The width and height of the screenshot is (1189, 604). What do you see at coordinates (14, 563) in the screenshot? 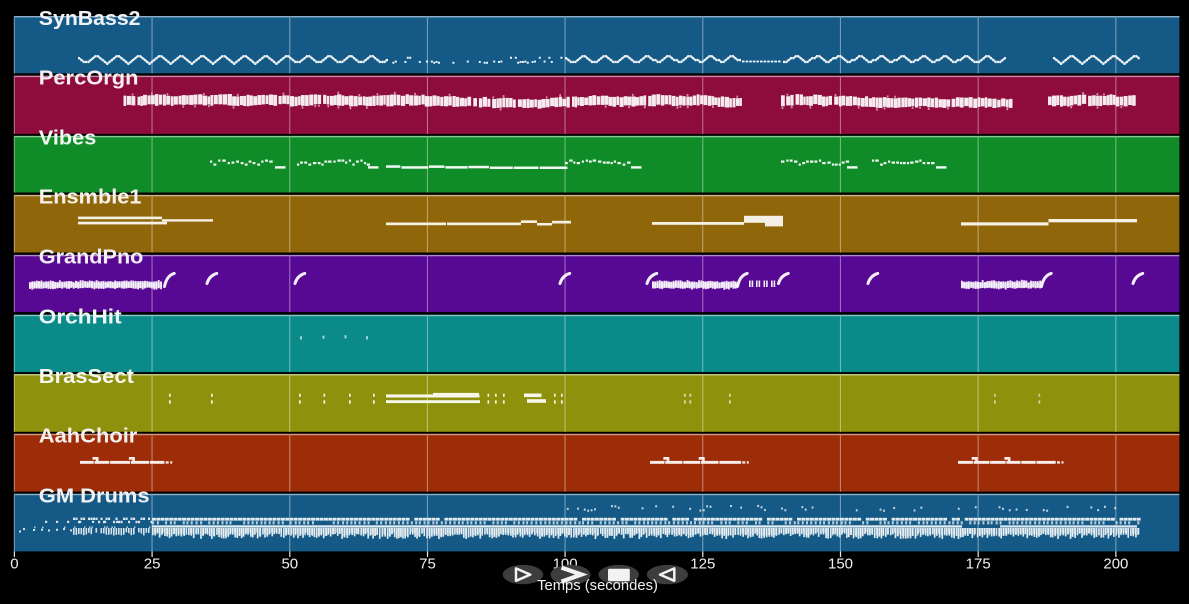
I see `svg-text: 0` at bounding box center [14, 563].